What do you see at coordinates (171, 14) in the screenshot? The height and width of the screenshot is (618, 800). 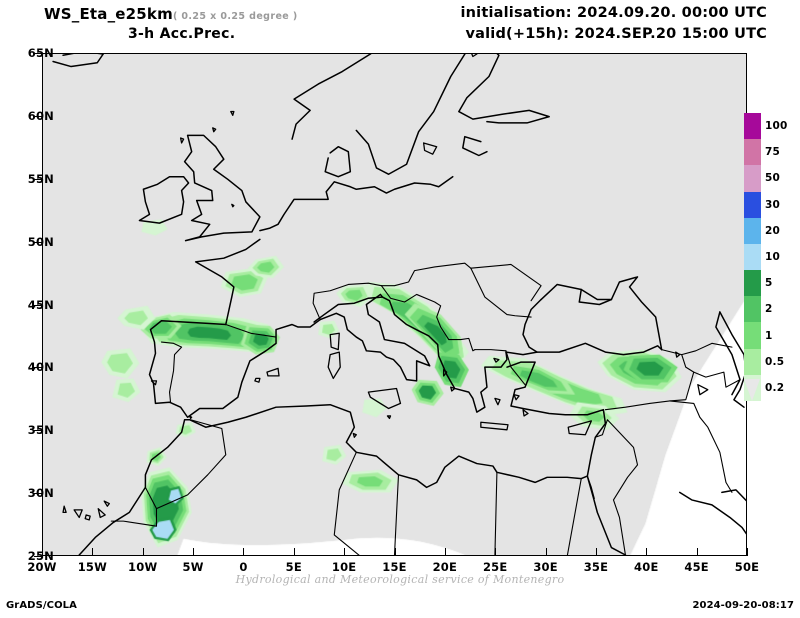 I see `model-name-title: WS_Eta_e25km( 0.25 x 0.25 degree )` at bounding box center [171, 14].